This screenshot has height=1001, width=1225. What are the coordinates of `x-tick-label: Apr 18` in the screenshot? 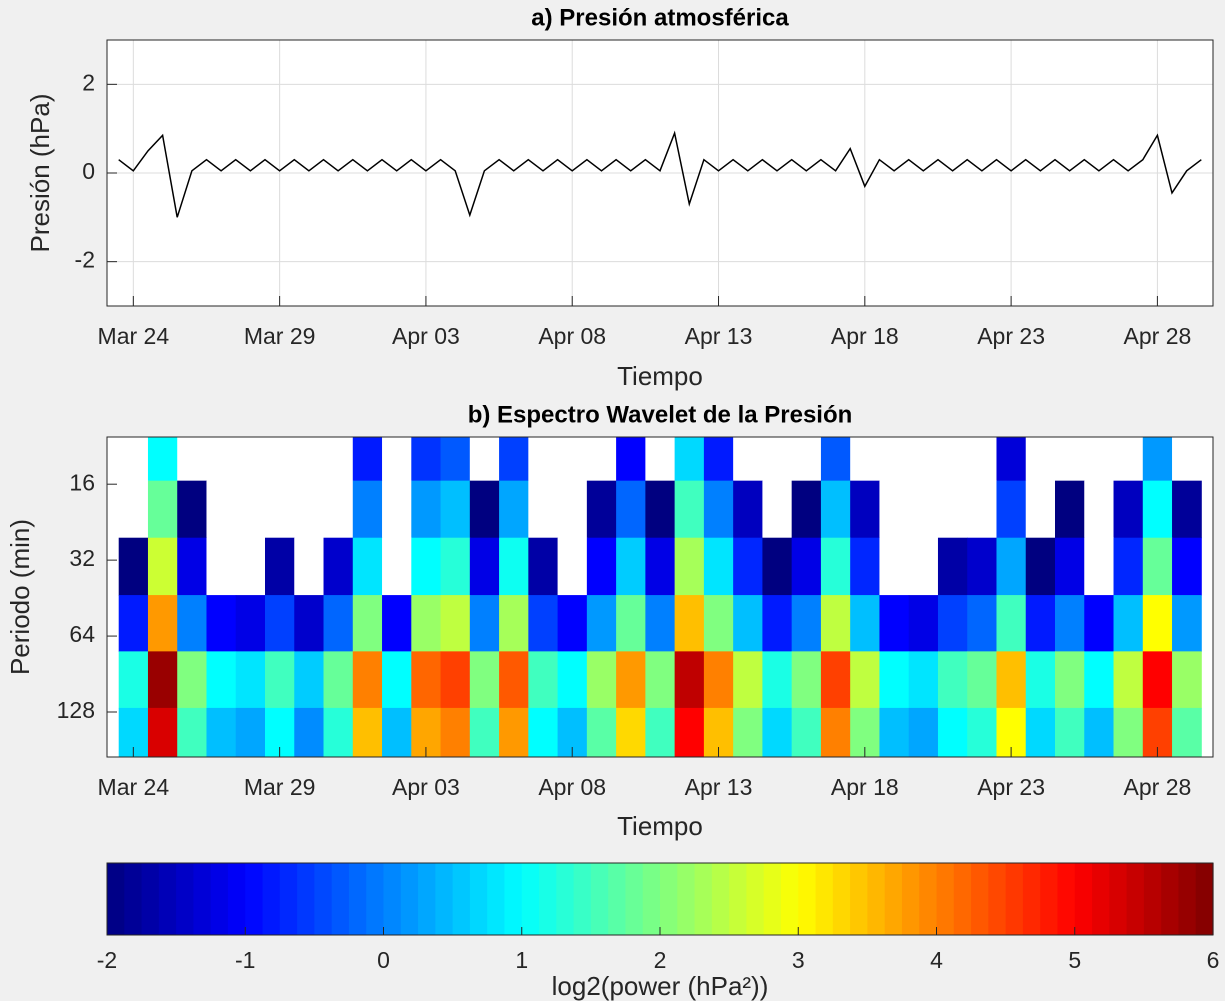 It's located at (865, 336).